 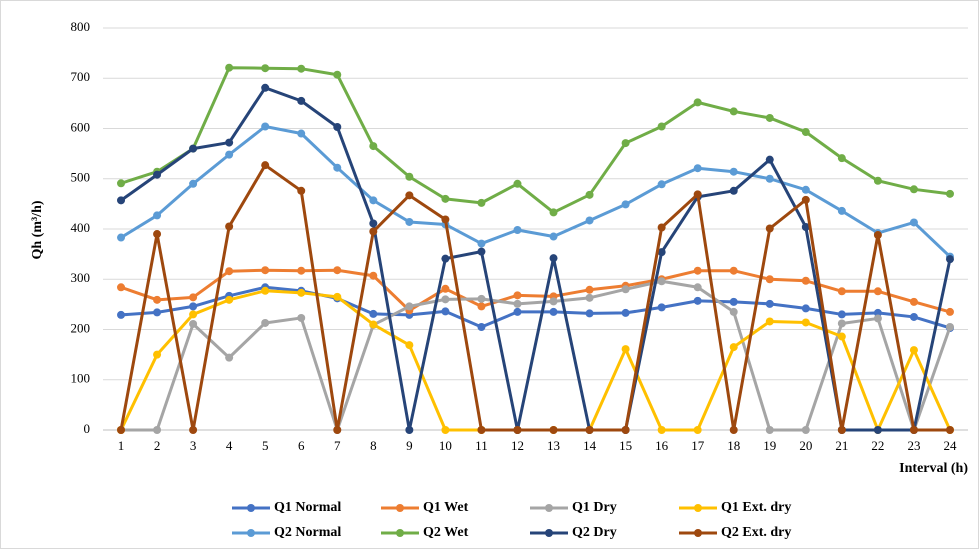 I want to click on x-tick-label: 19, so click(x=769, y=445).